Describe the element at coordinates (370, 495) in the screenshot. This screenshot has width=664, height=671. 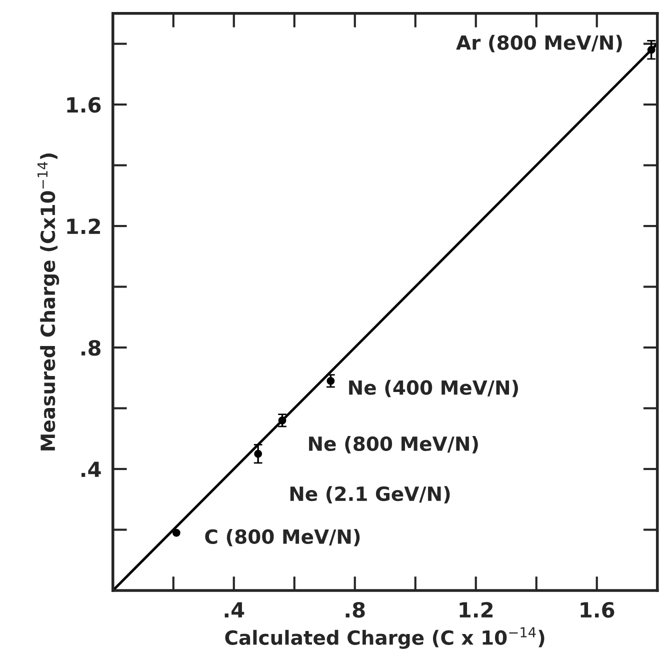
I see `annotation: Ne (2.1 GeV/N)` at that location.